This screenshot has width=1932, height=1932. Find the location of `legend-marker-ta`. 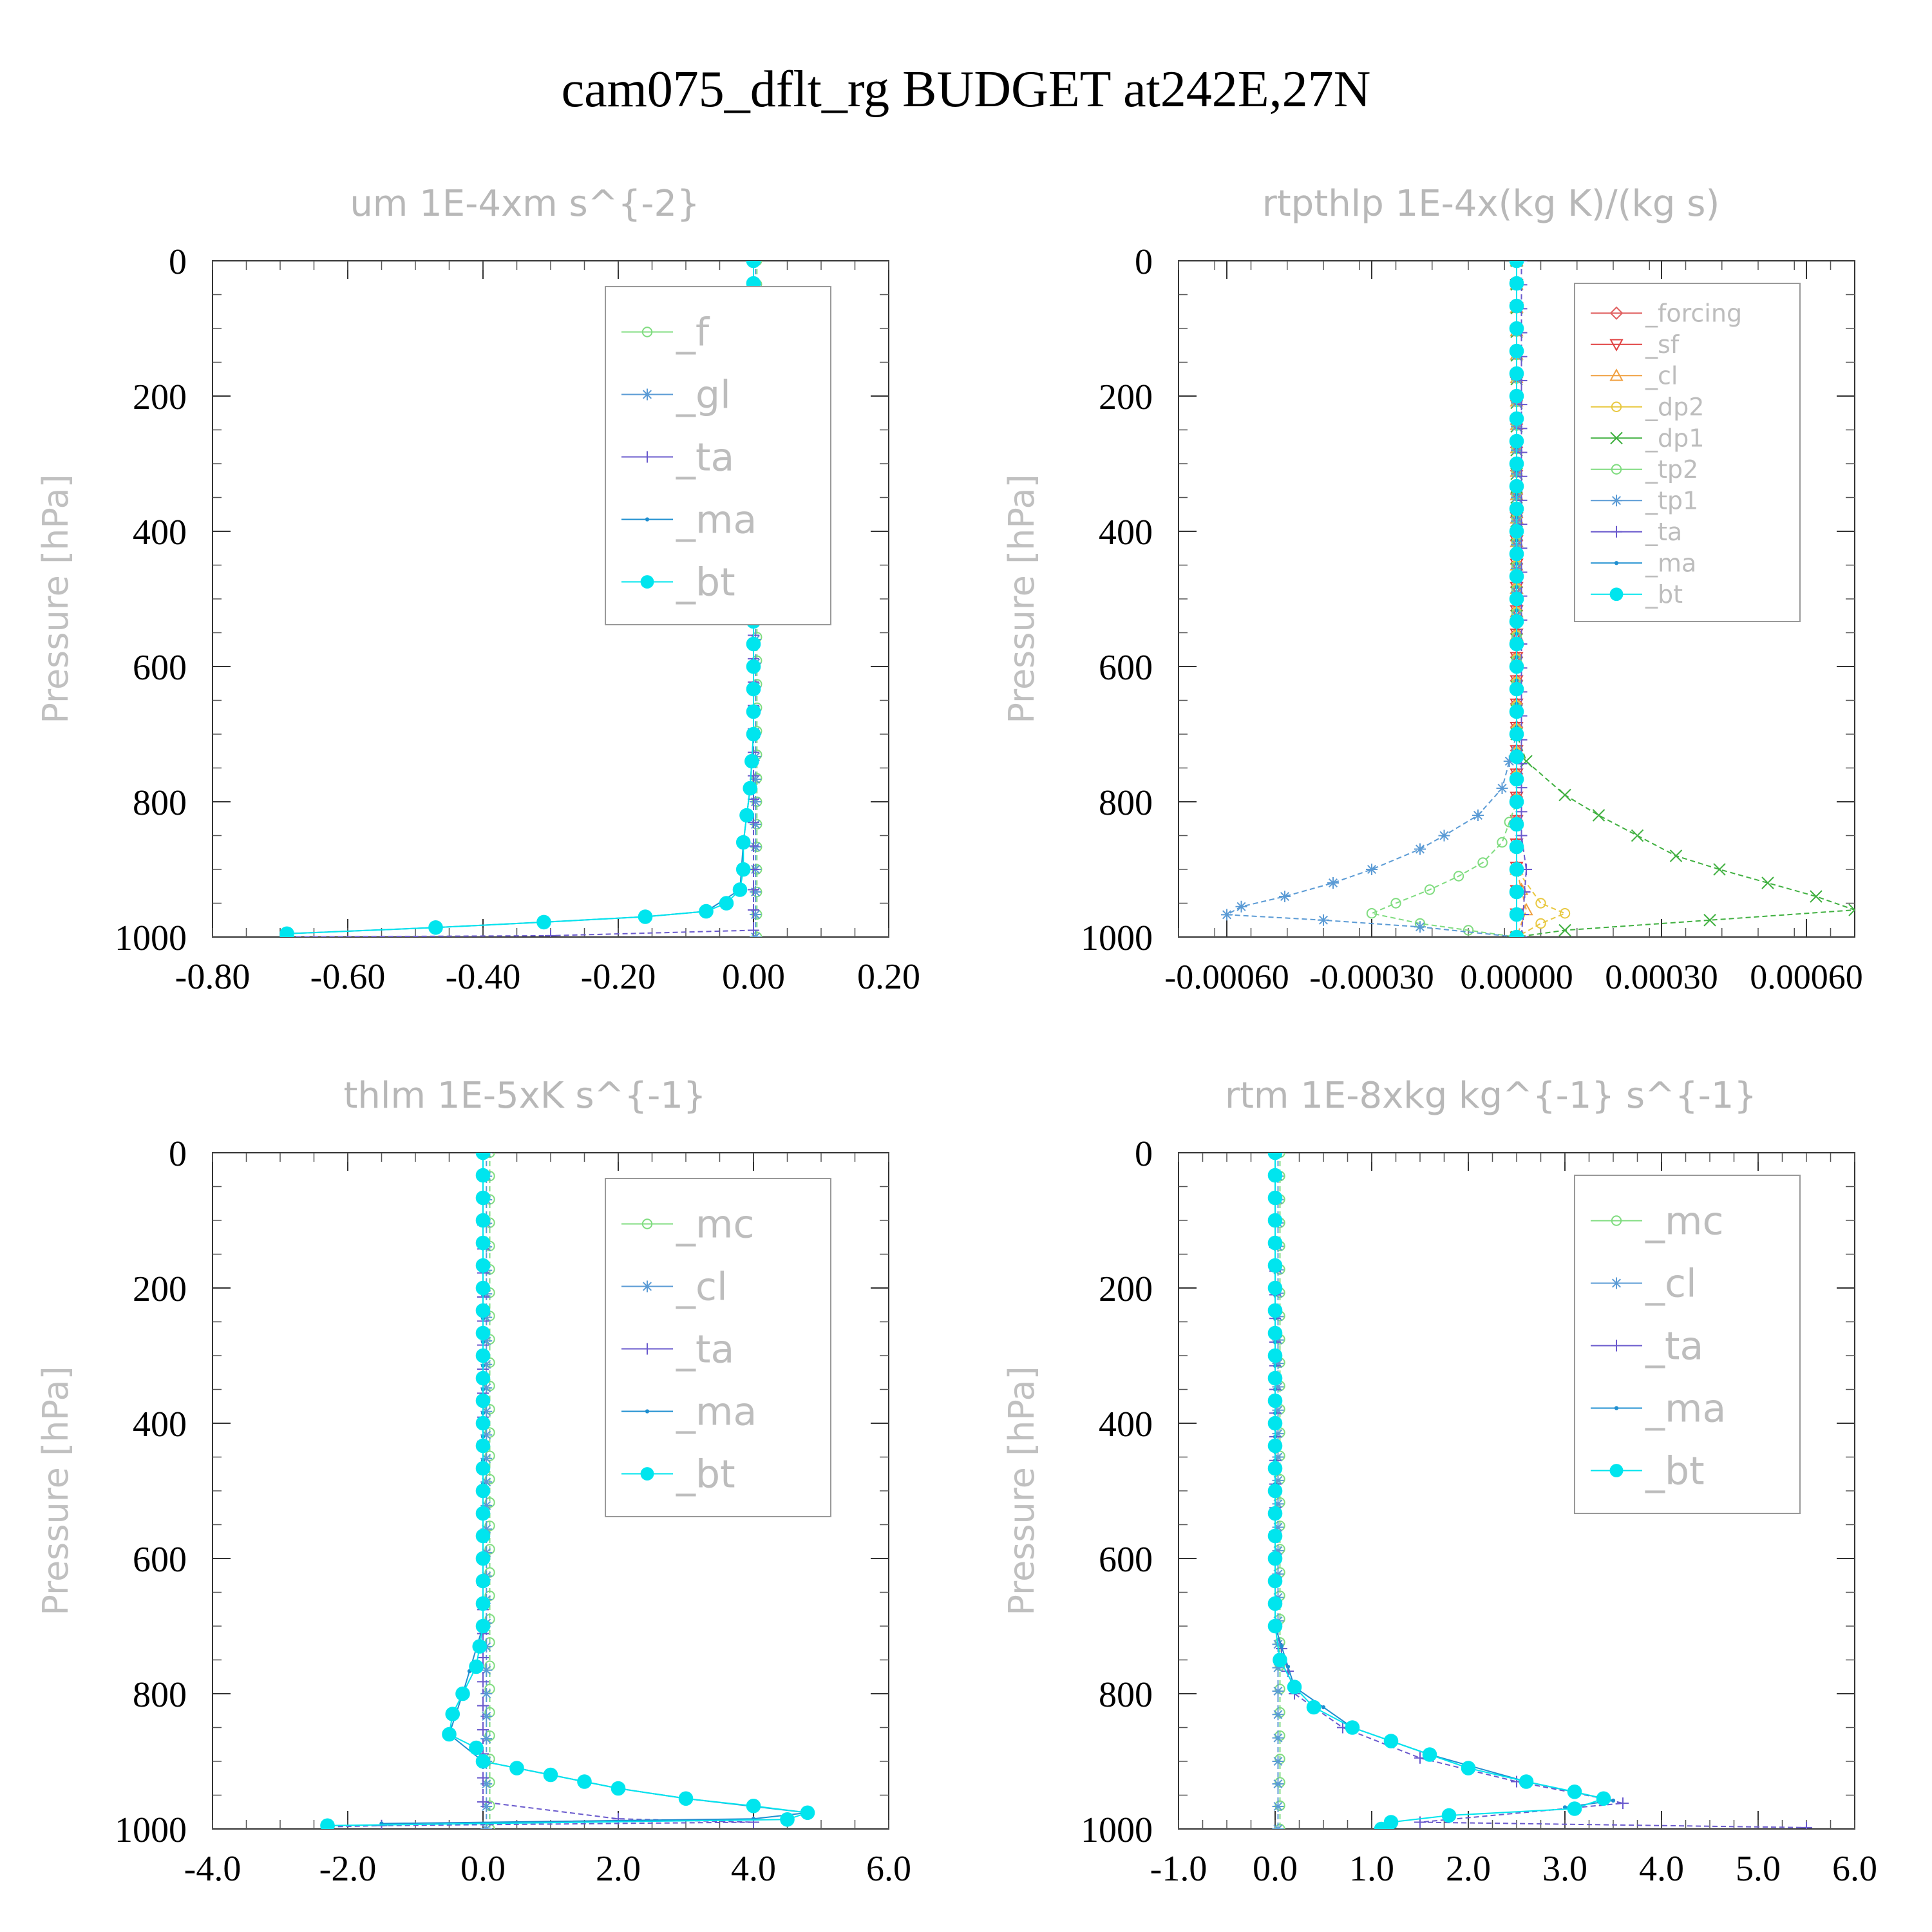

legend-marker-ta is located at coordinates (1616, 1346).